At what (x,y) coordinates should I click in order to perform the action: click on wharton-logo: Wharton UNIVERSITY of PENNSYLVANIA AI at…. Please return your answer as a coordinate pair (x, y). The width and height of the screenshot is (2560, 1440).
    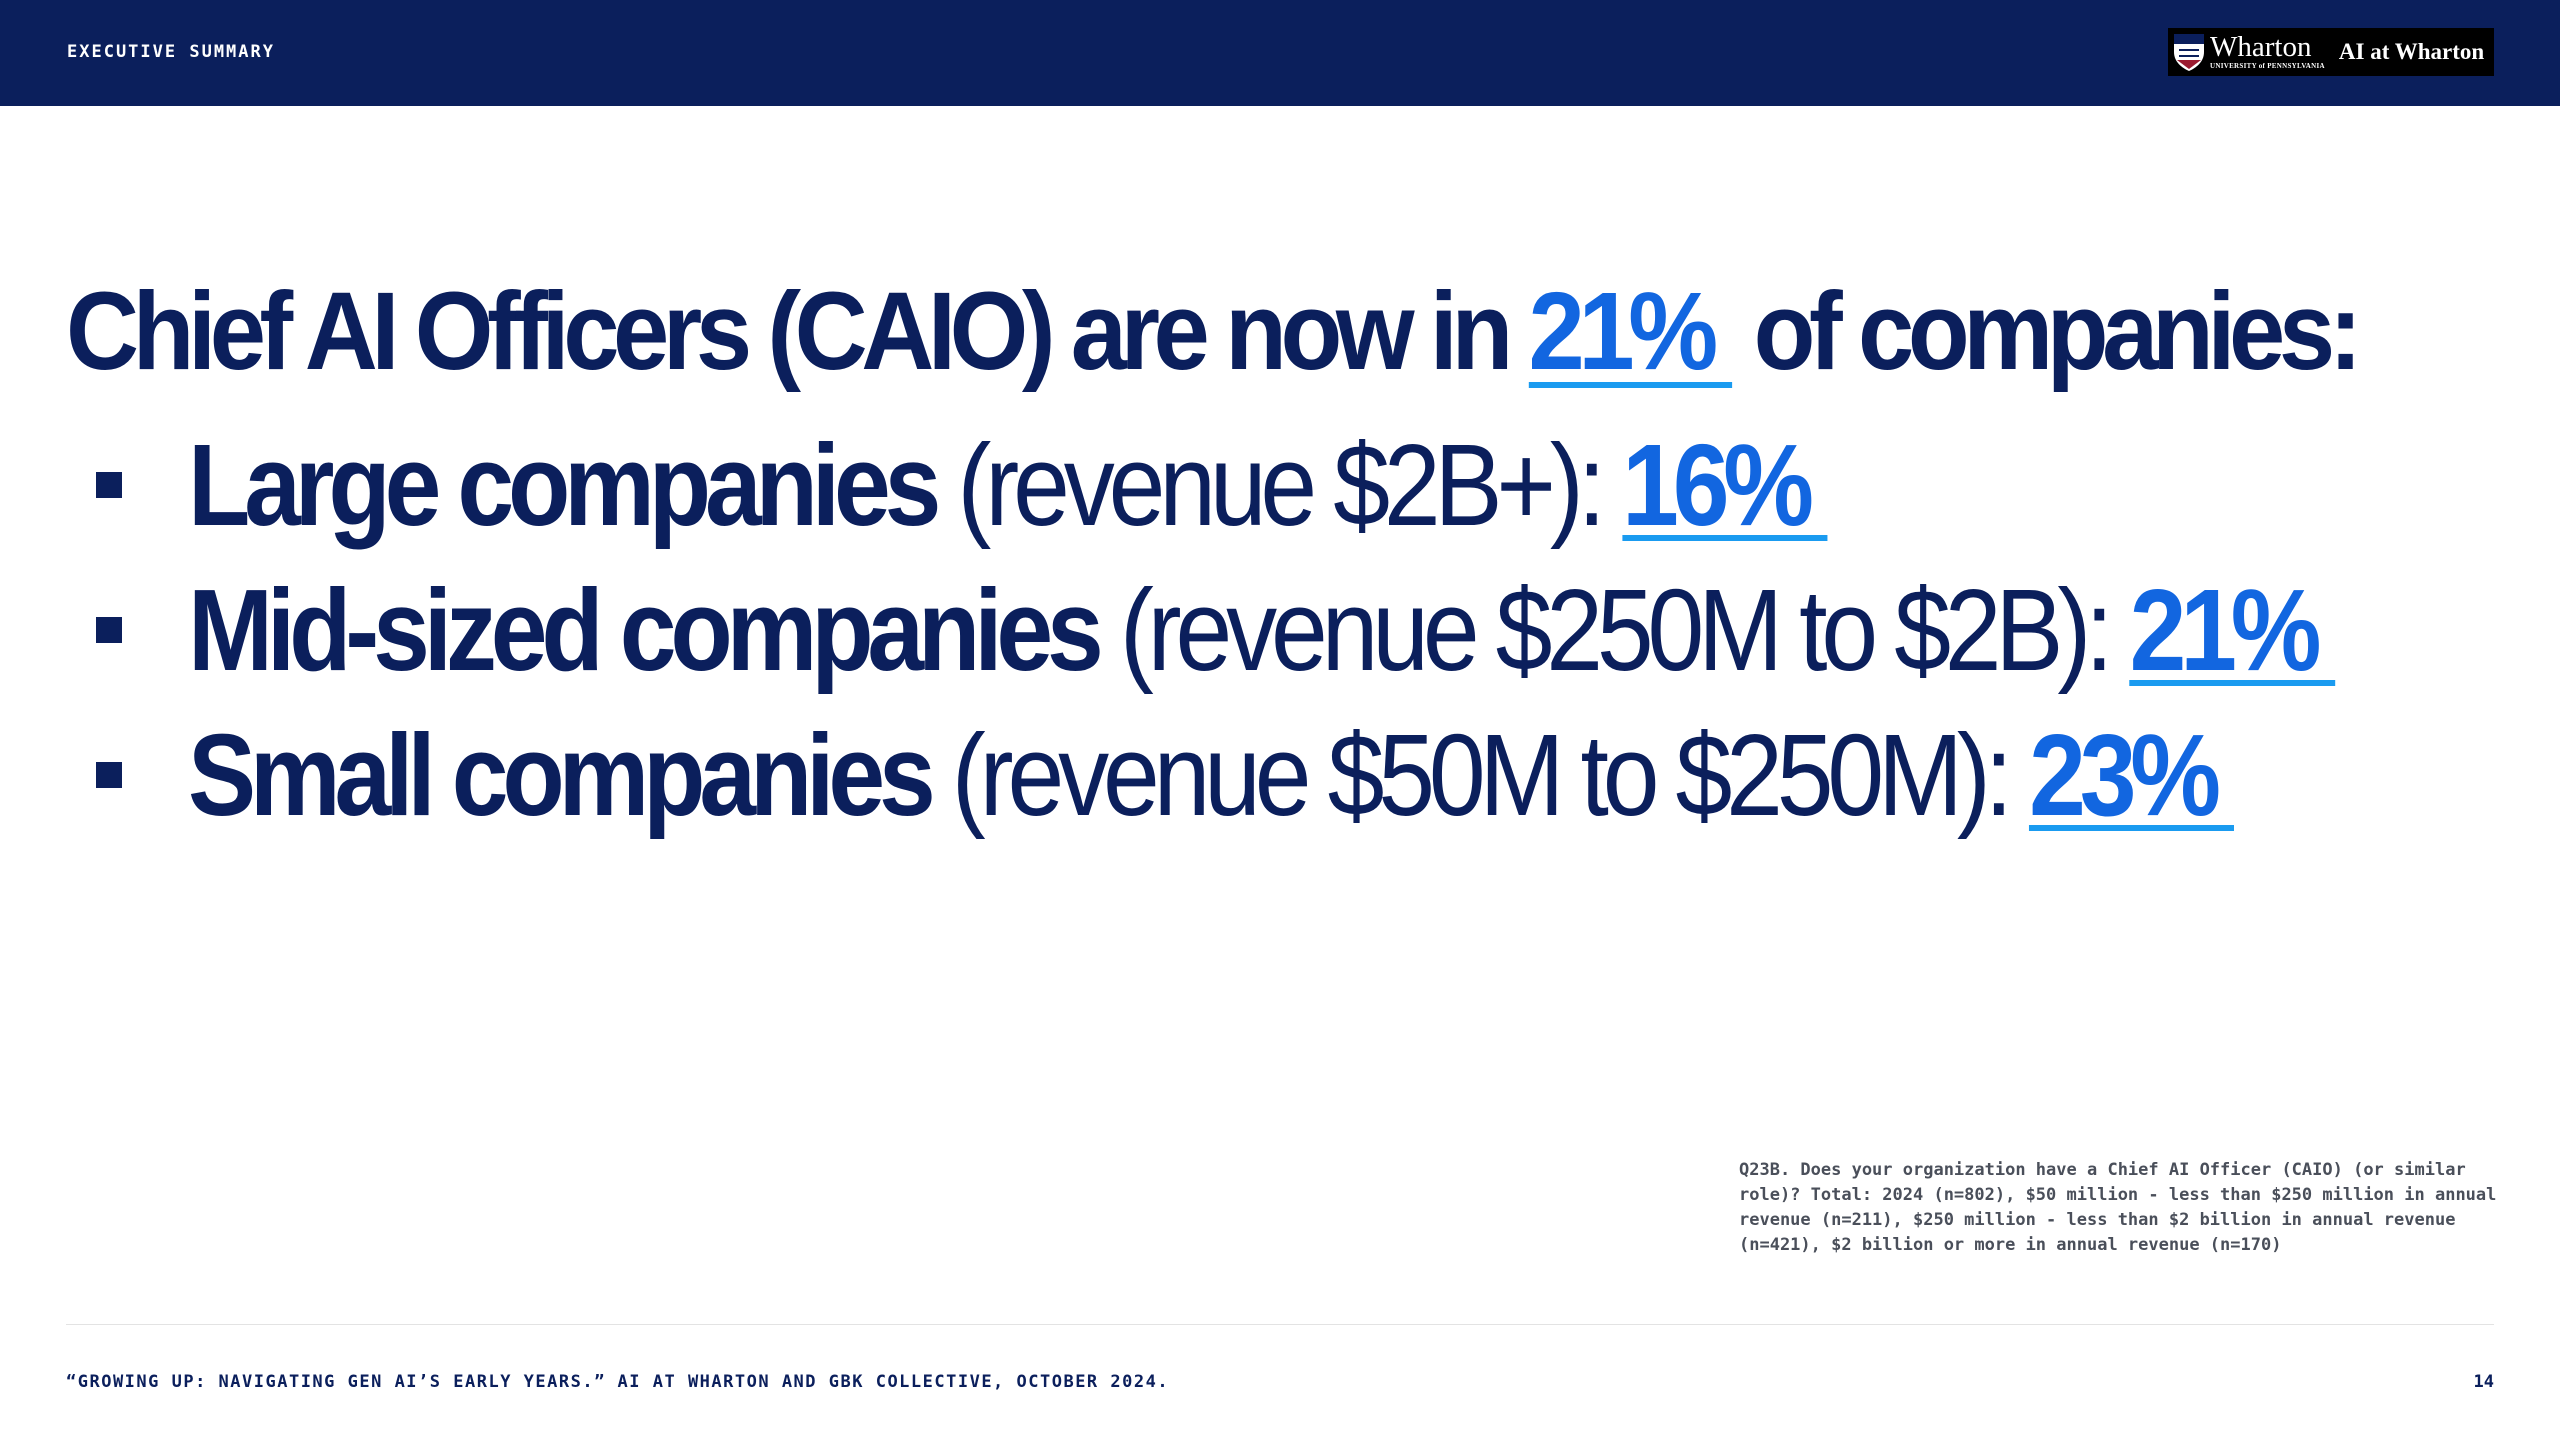
    Looking at the image, I should click on (2331, 52).